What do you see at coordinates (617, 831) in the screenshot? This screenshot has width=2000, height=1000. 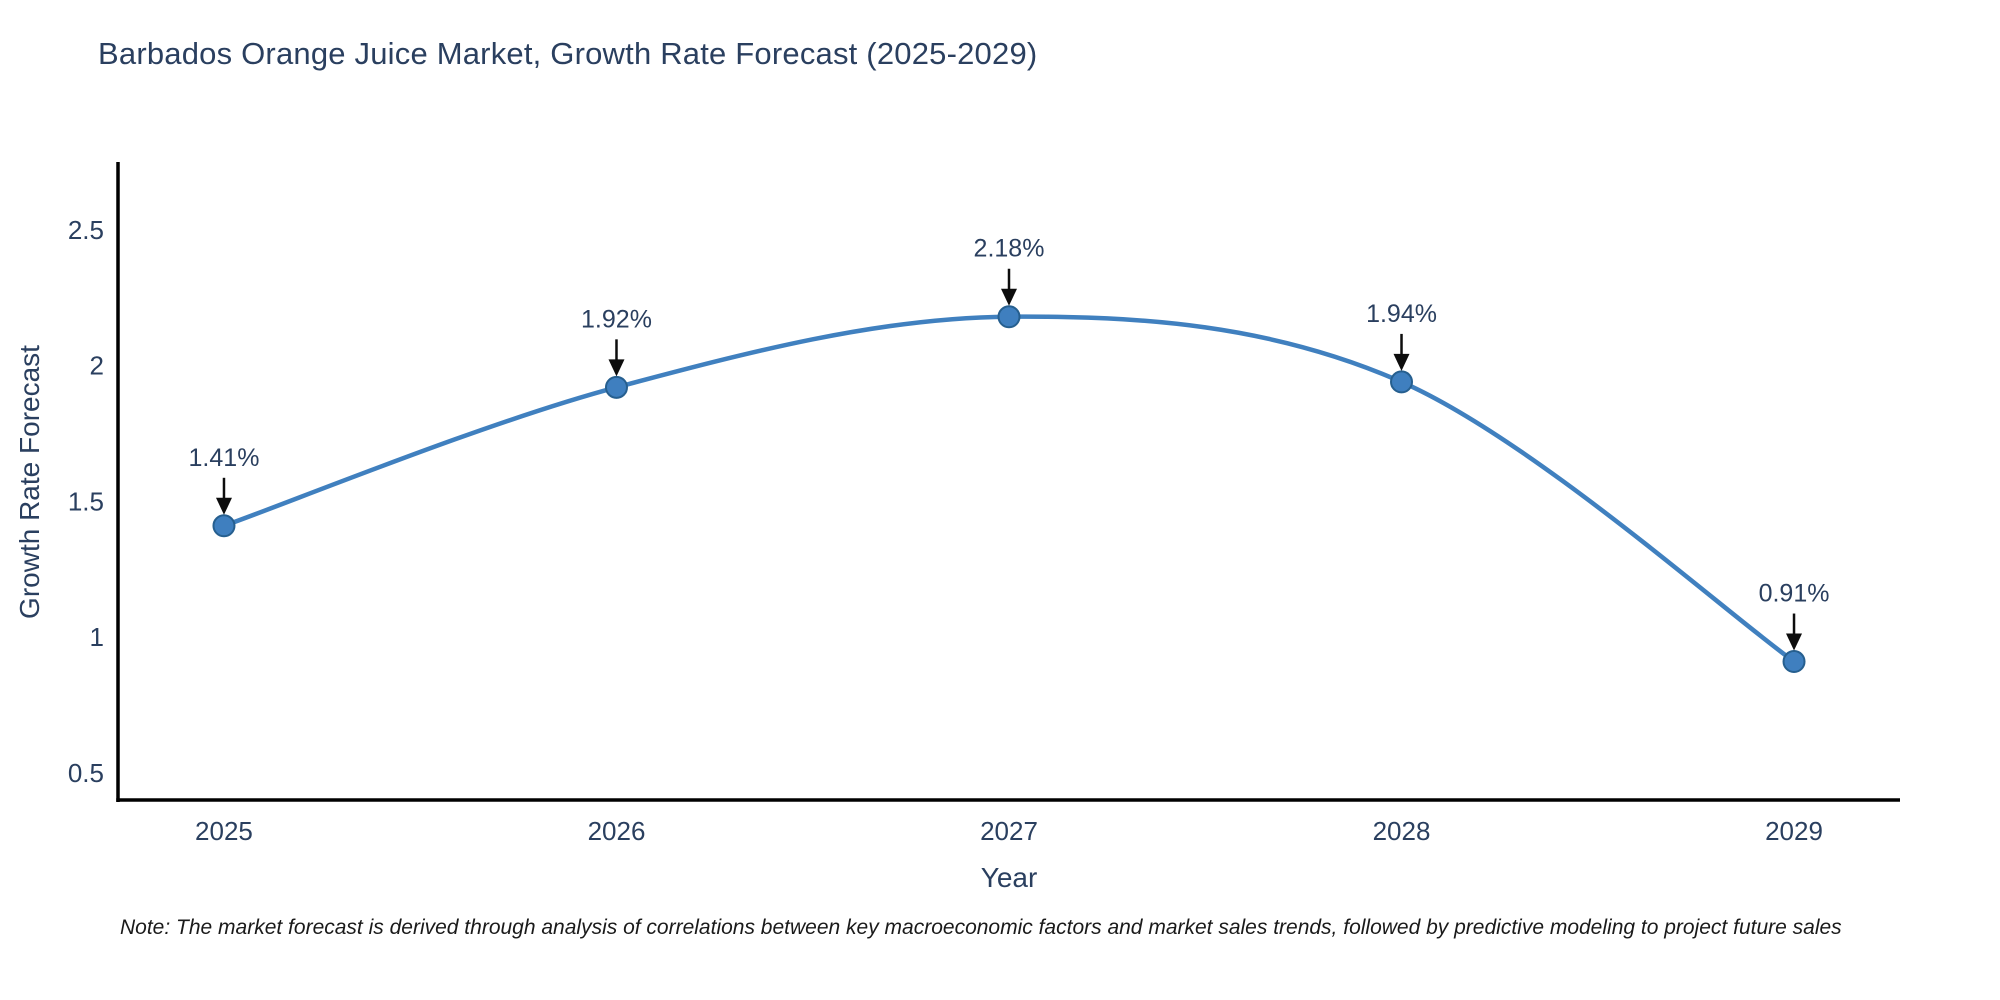 I see `x-tick-label: 2026` at bounding box center [617, 831].